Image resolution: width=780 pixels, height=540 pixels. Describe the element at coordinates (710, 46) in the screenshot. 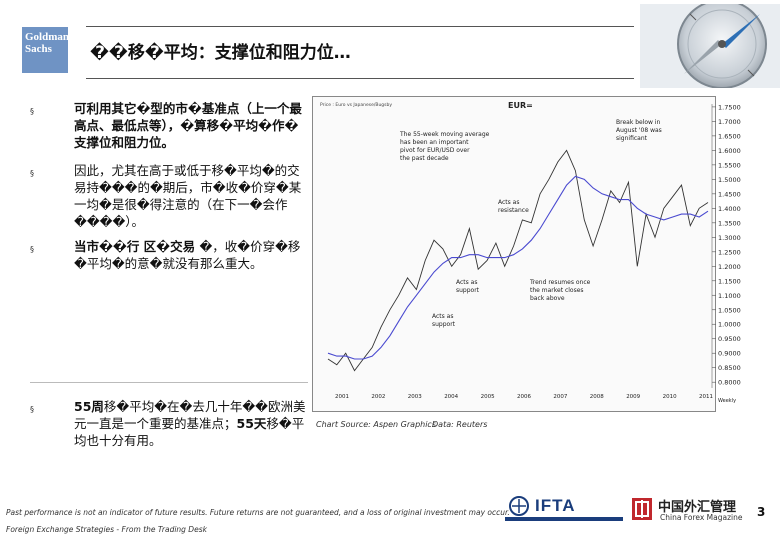

I see `compass-image` at that location.